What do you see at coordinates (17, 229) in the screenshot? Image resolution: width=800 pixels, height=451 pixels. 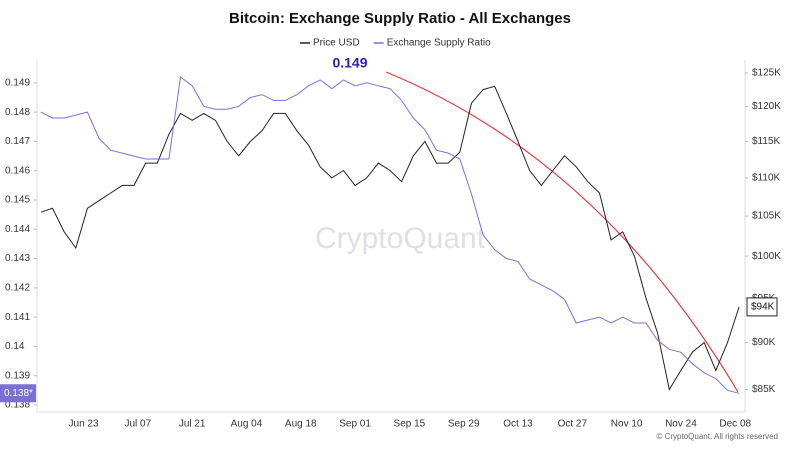 I see `y-tick-label: 0.144` at bounding box center [17, 229].